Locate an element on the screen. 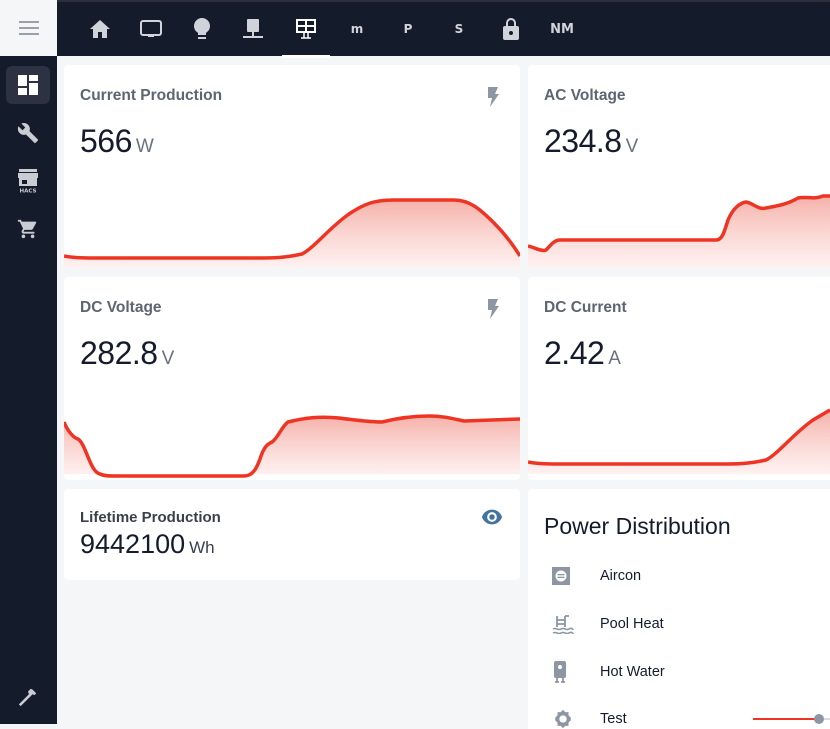 Image resolution: width=830 pixels, height=729 pixels. menu-icon is located at coordinates (28, 28).